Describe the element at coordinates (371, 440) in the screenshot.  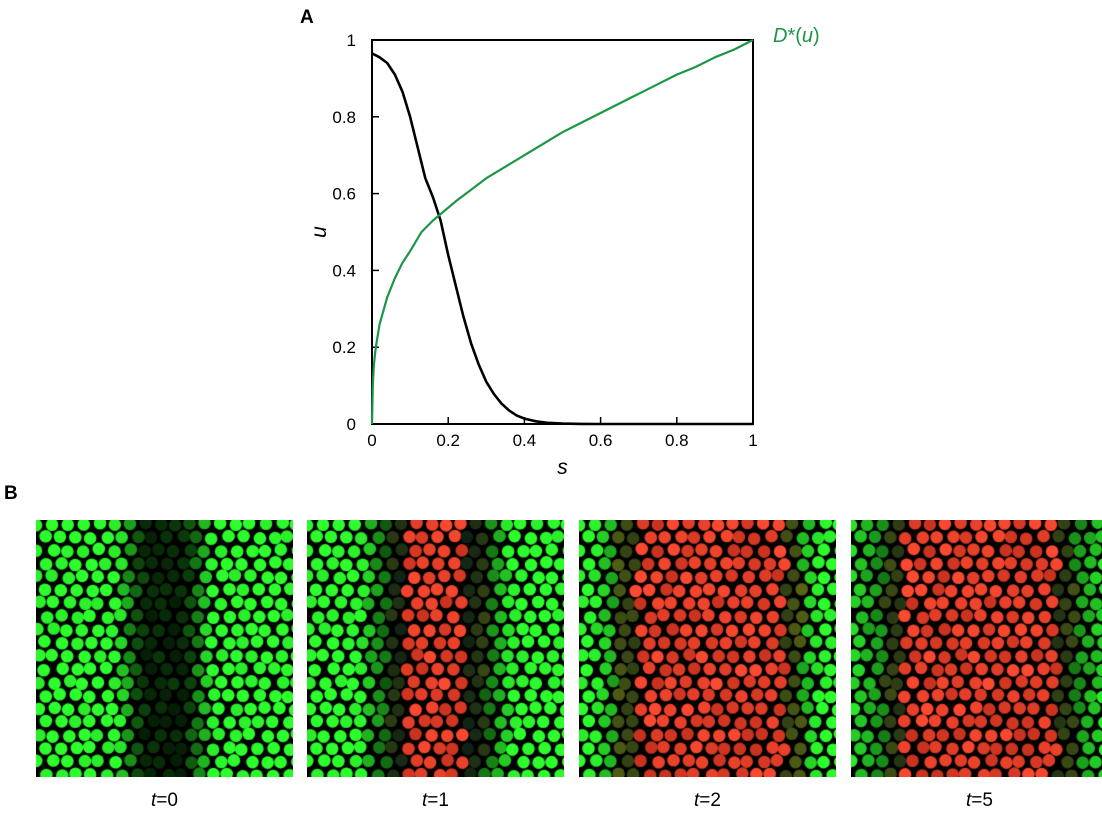
I see `x-tick-label: 0` at that location.